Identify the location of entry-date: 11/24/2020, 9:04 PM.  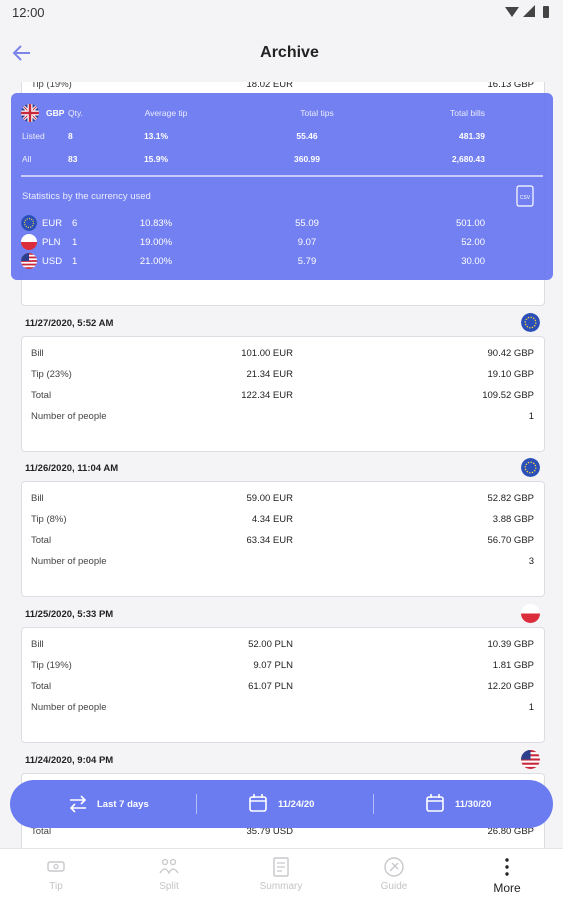
(69, 760).